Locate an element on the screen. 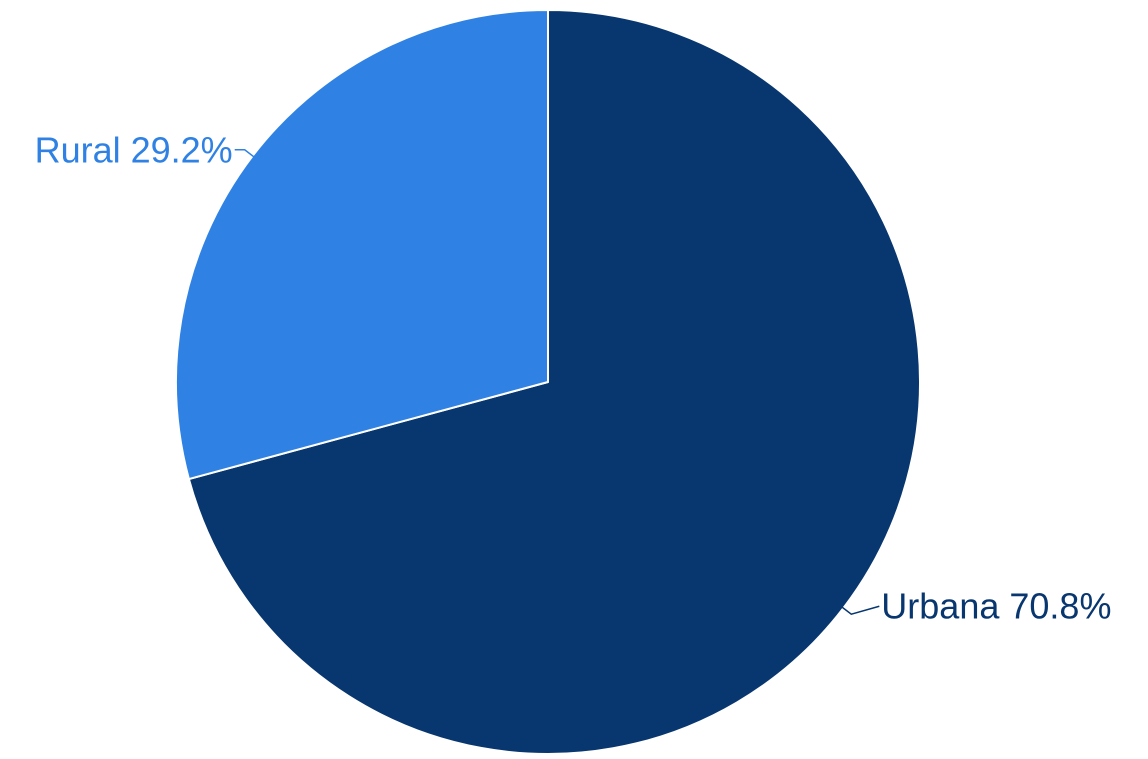 The width and height of the screenshot is (1148, 759). slice-label-rural: Rural 29.2% is located at coordinates (134, 149).